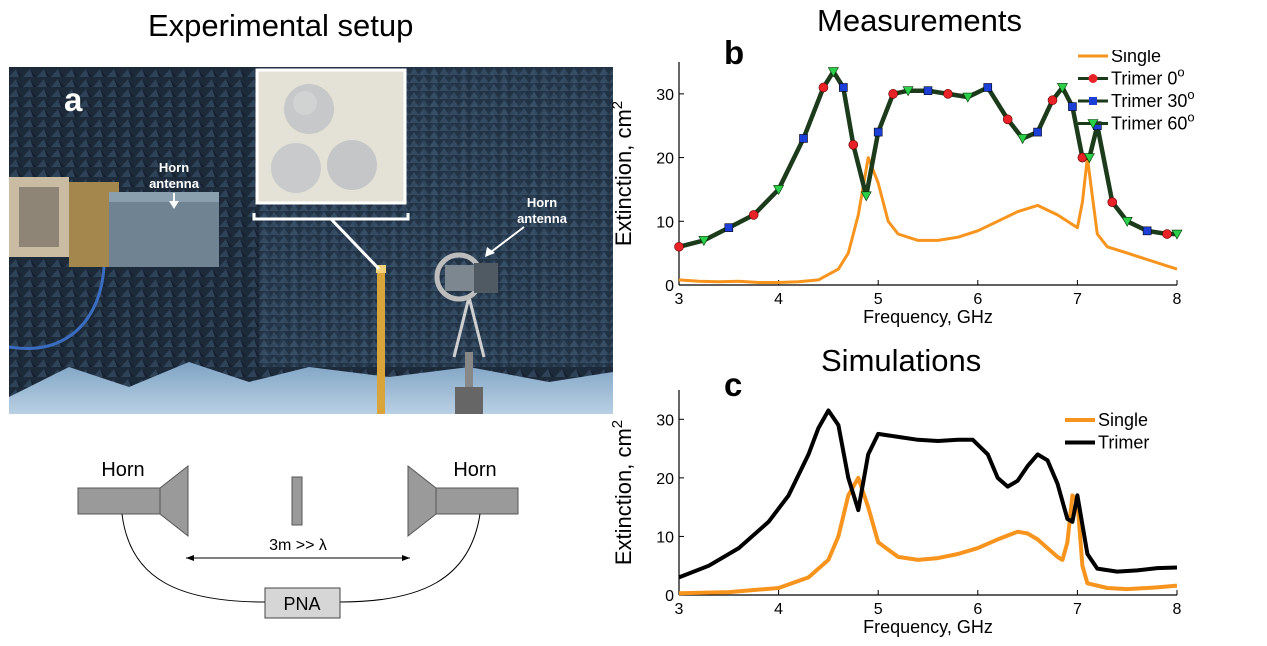 This screenshot has height=646, width=1267. What do you see at coordinates (298, 545) in the screenshot?
I see `distance-label: 3m >> λ` at bounding box center [298, 545].